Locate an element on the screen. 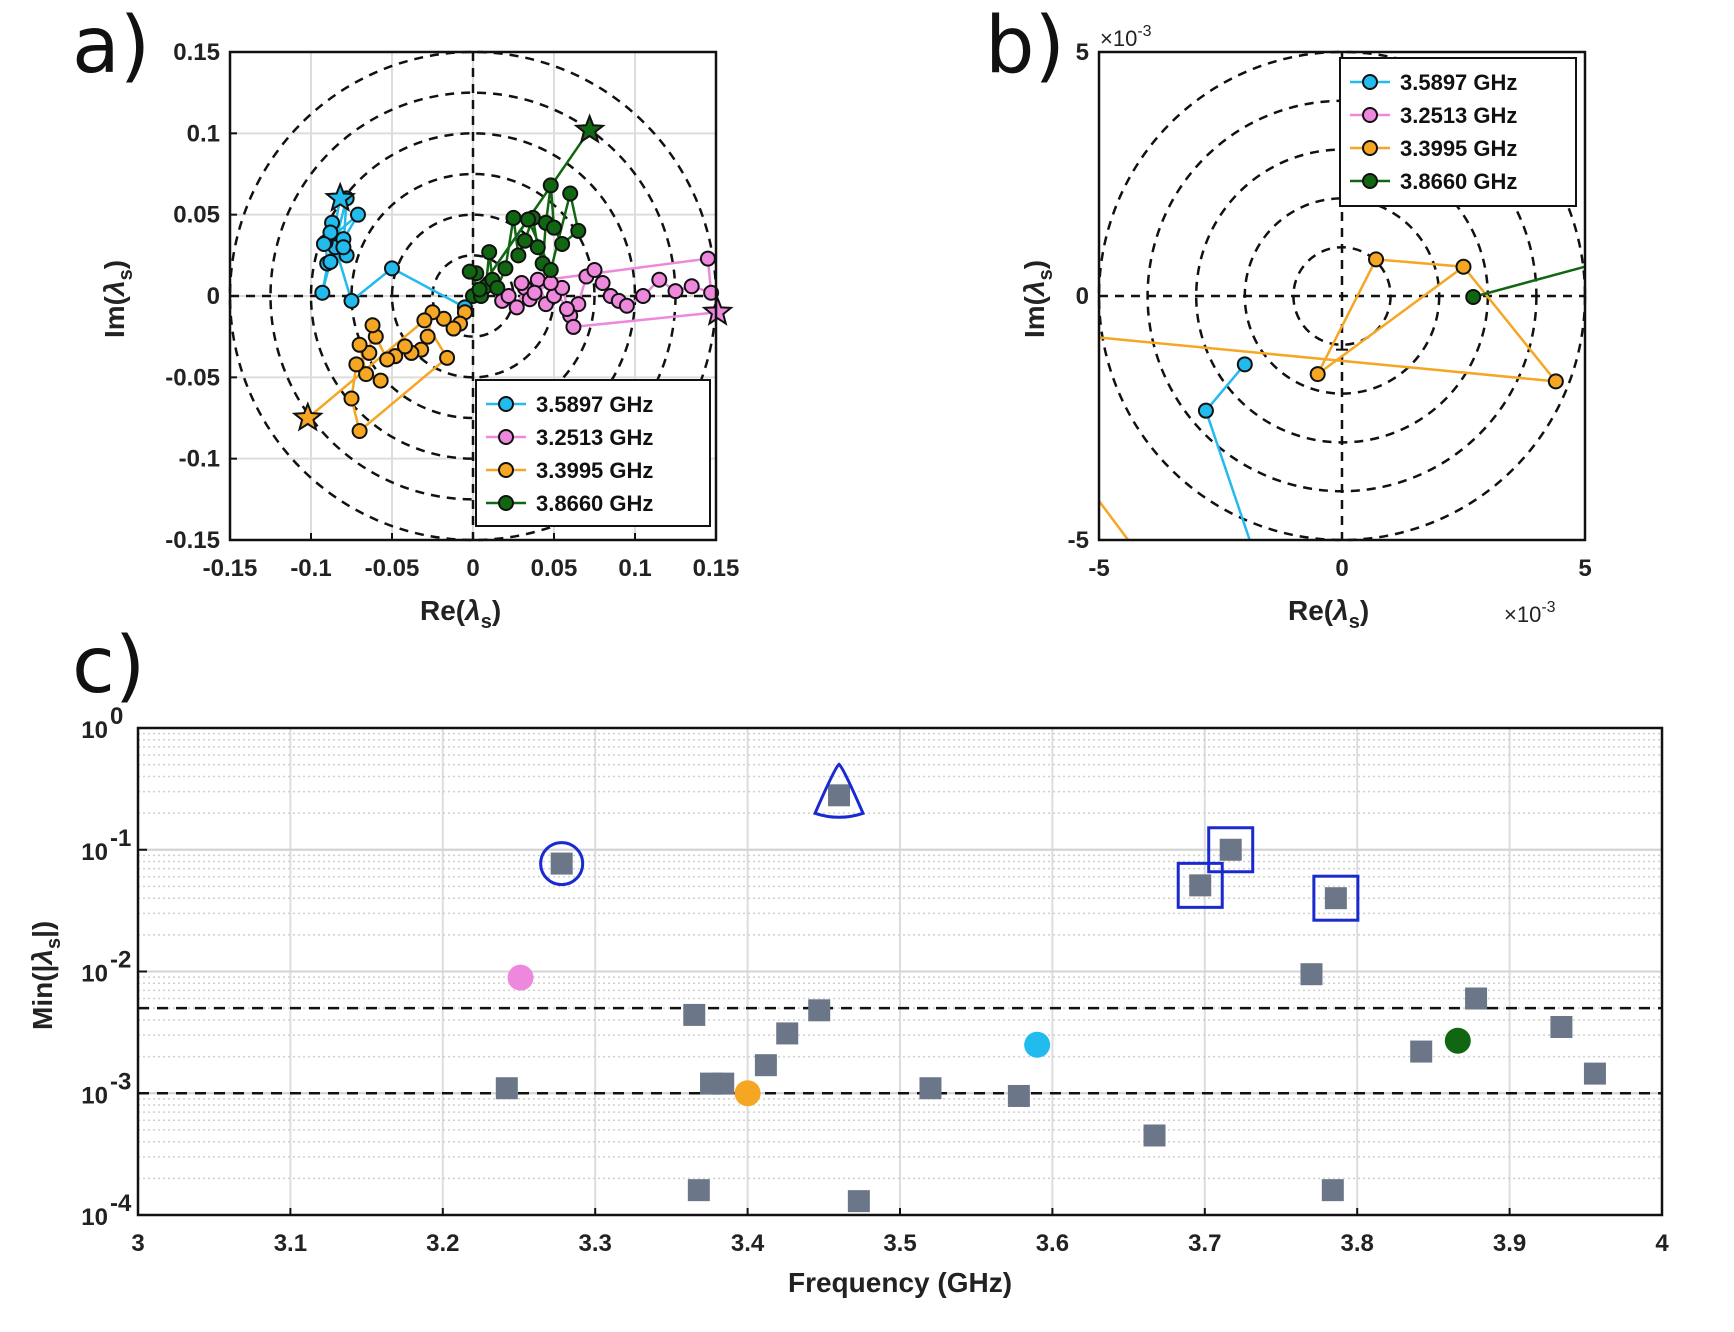 The width and height of the screenshot is (1734, 1332). tick-label-y-exponent: -1 is located at coordinates (120, 838).